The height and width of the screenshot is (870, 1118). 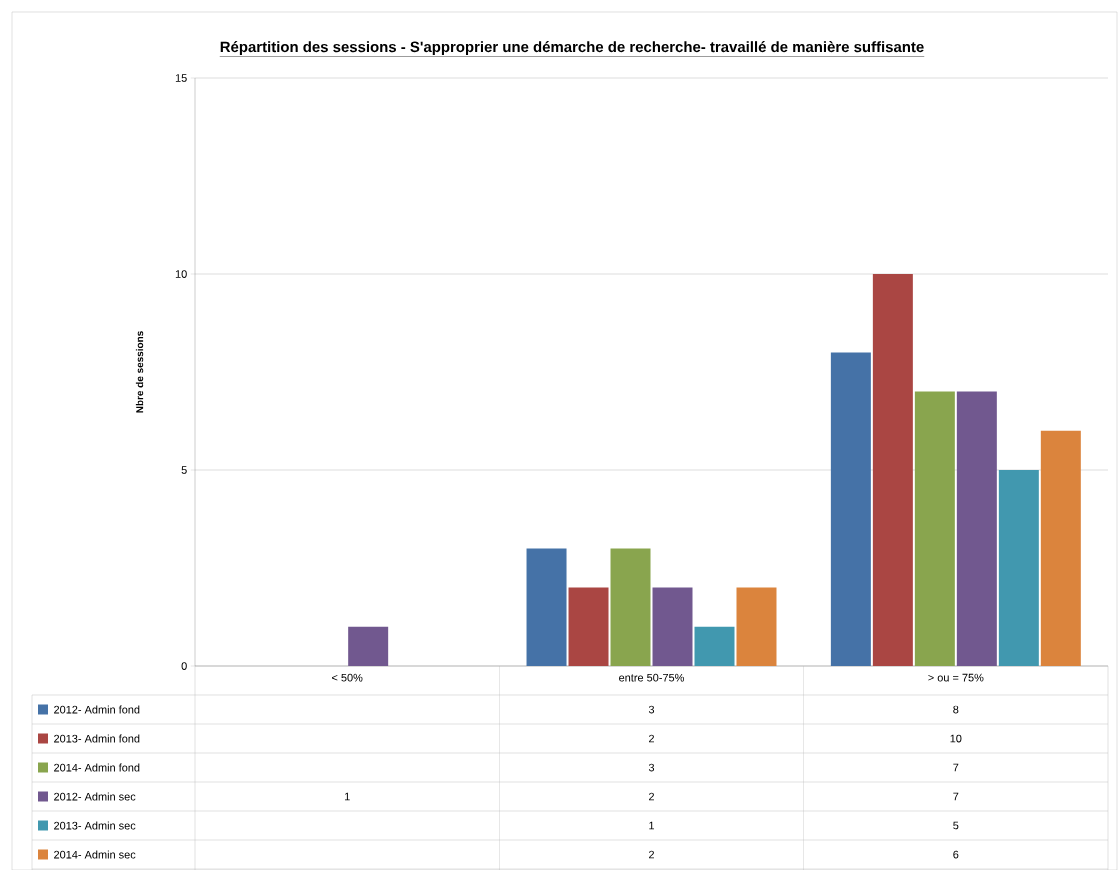 I want to click on data-label: 8, so click(x=956, y=709).